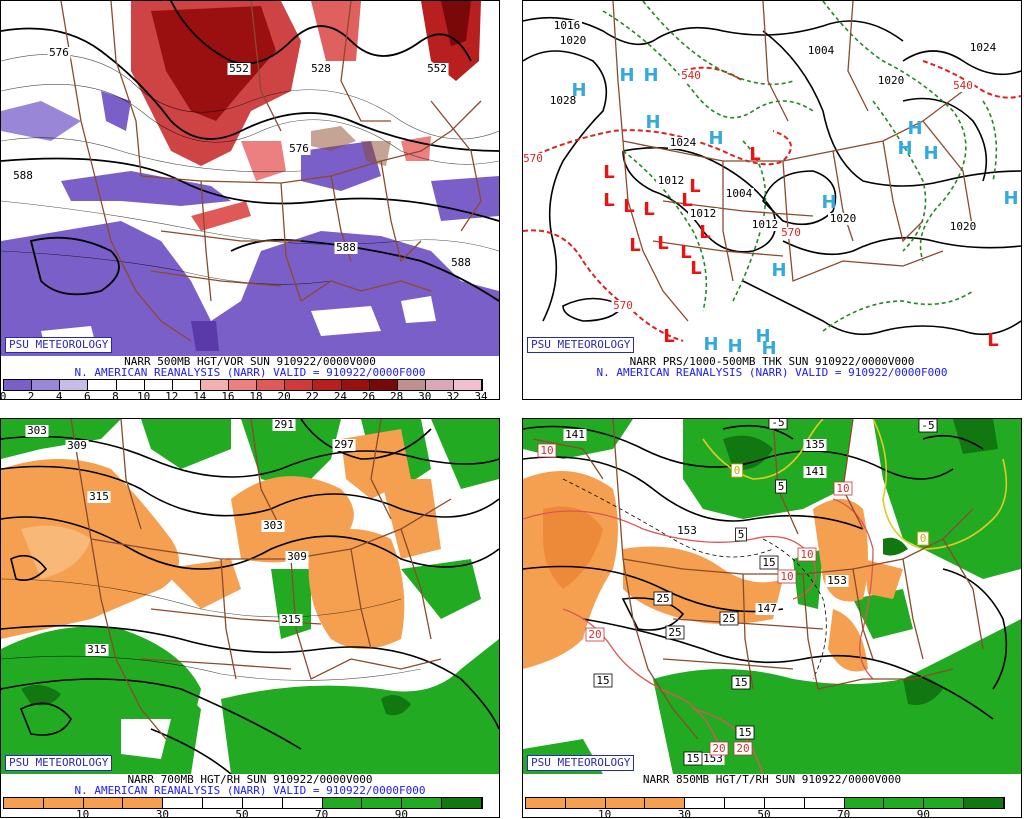 This screenshot has width=1024, height=819. What do you see at coordinates (671, 180) in the screenshot?
I see `isobar-label: 1012` at bounding box center [671, 180].